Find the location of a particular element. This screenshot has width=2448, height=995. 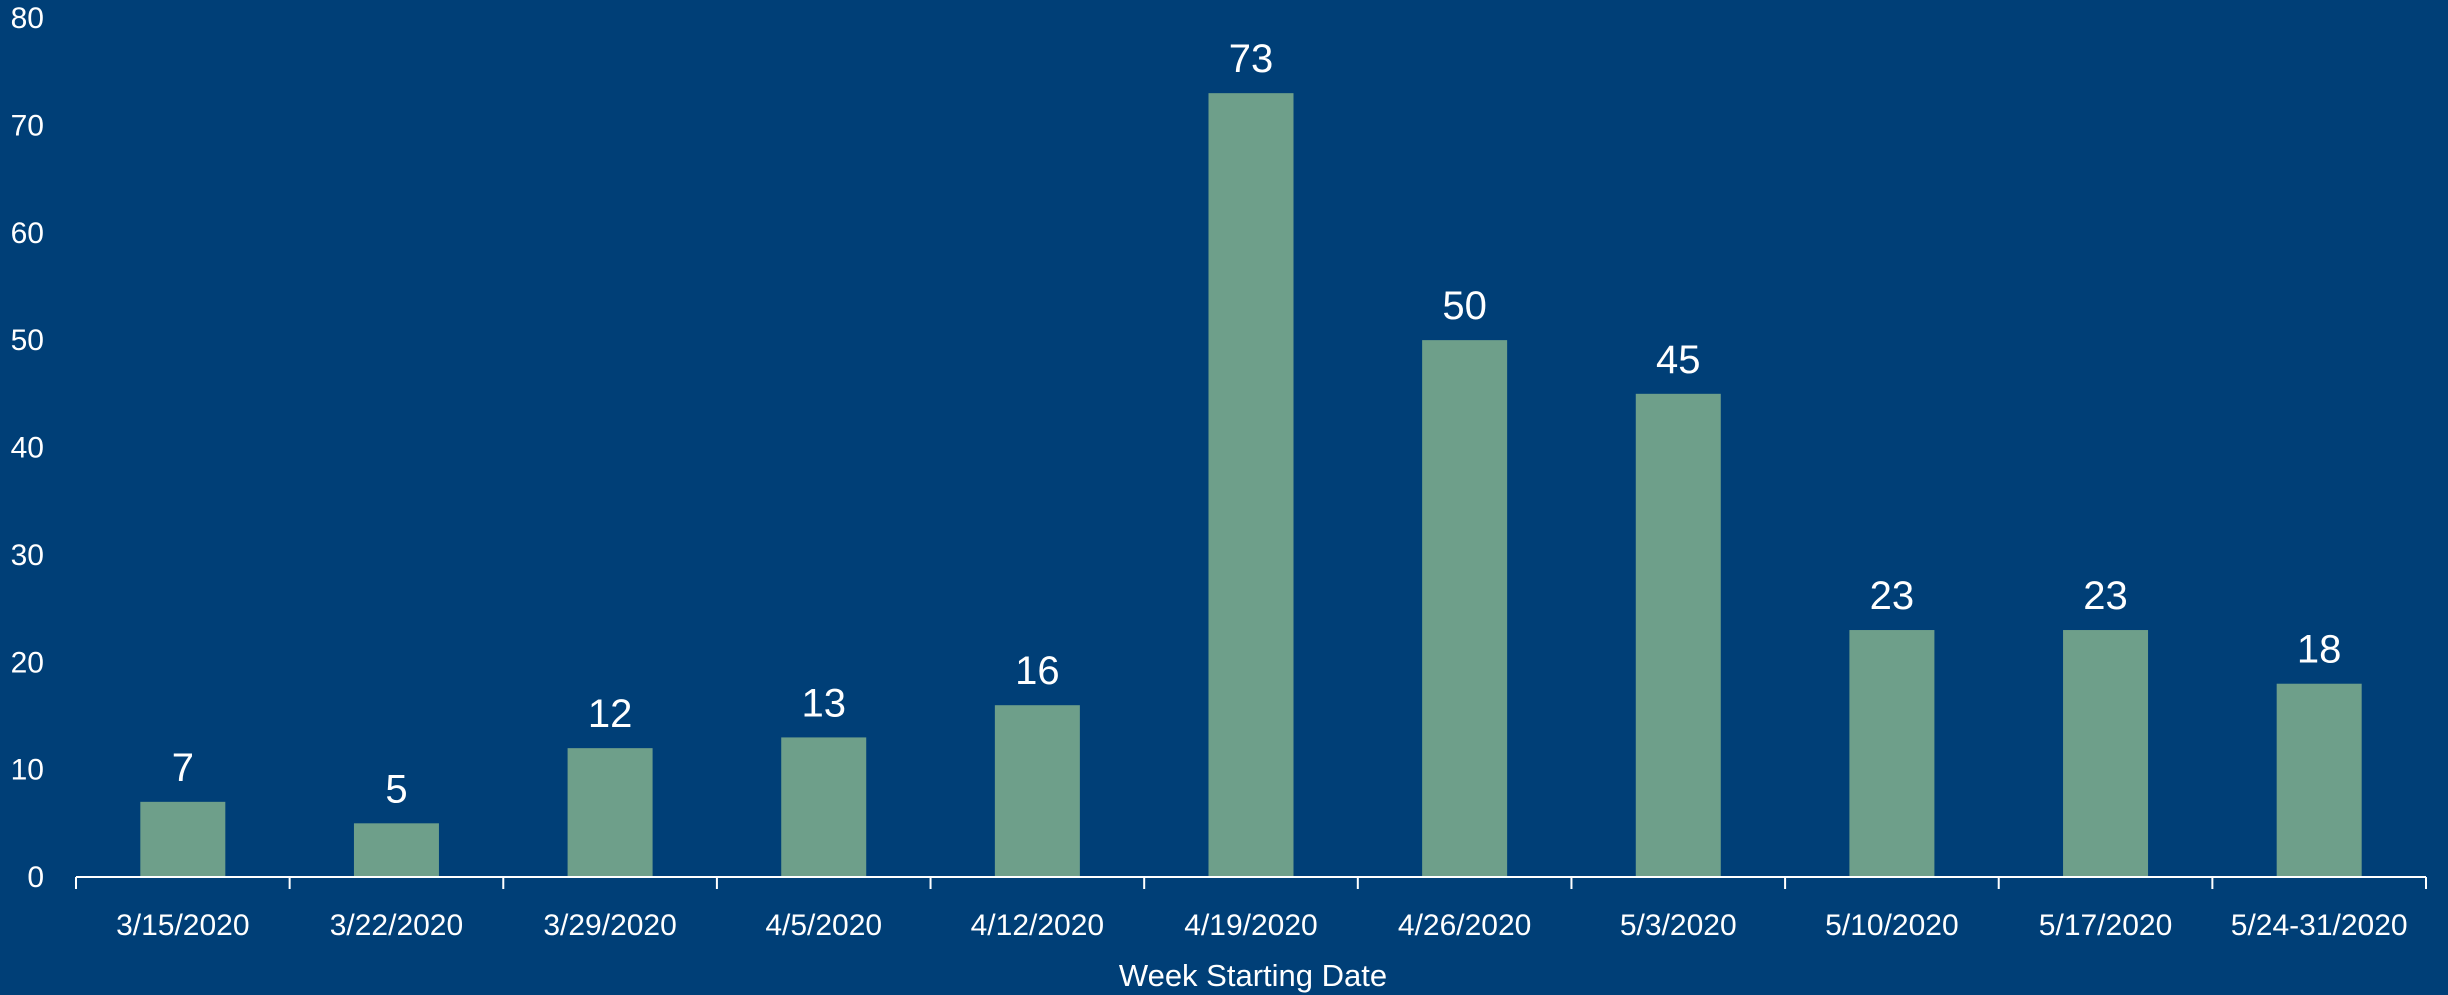

x-tick-label: 3/15/2020 is located at coordinates (182, 925).